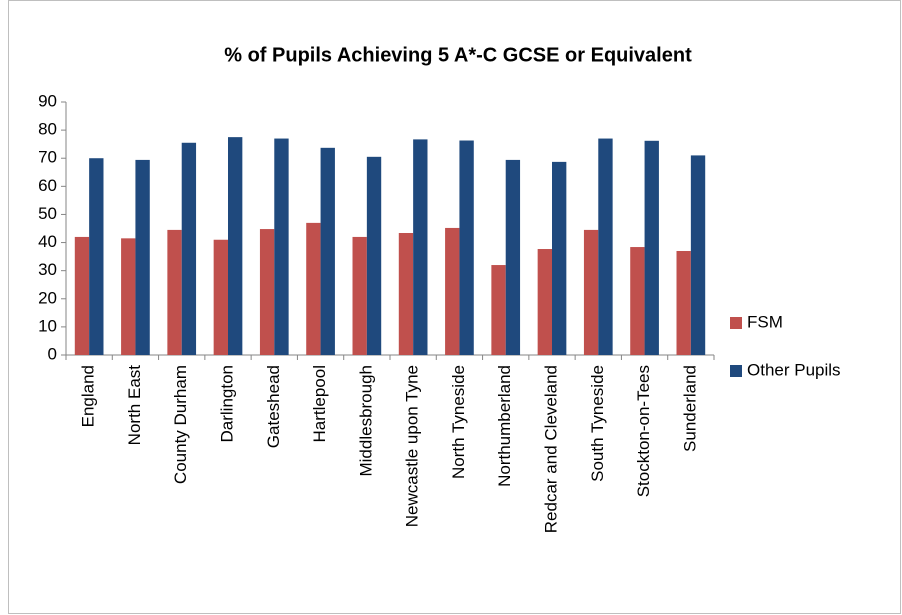 Image resolution: width=902 pixels, height=615 pixels. Describe the element at coordinates (47, 129) in the screenshot. I see `y-tick-label: 80` at that location.